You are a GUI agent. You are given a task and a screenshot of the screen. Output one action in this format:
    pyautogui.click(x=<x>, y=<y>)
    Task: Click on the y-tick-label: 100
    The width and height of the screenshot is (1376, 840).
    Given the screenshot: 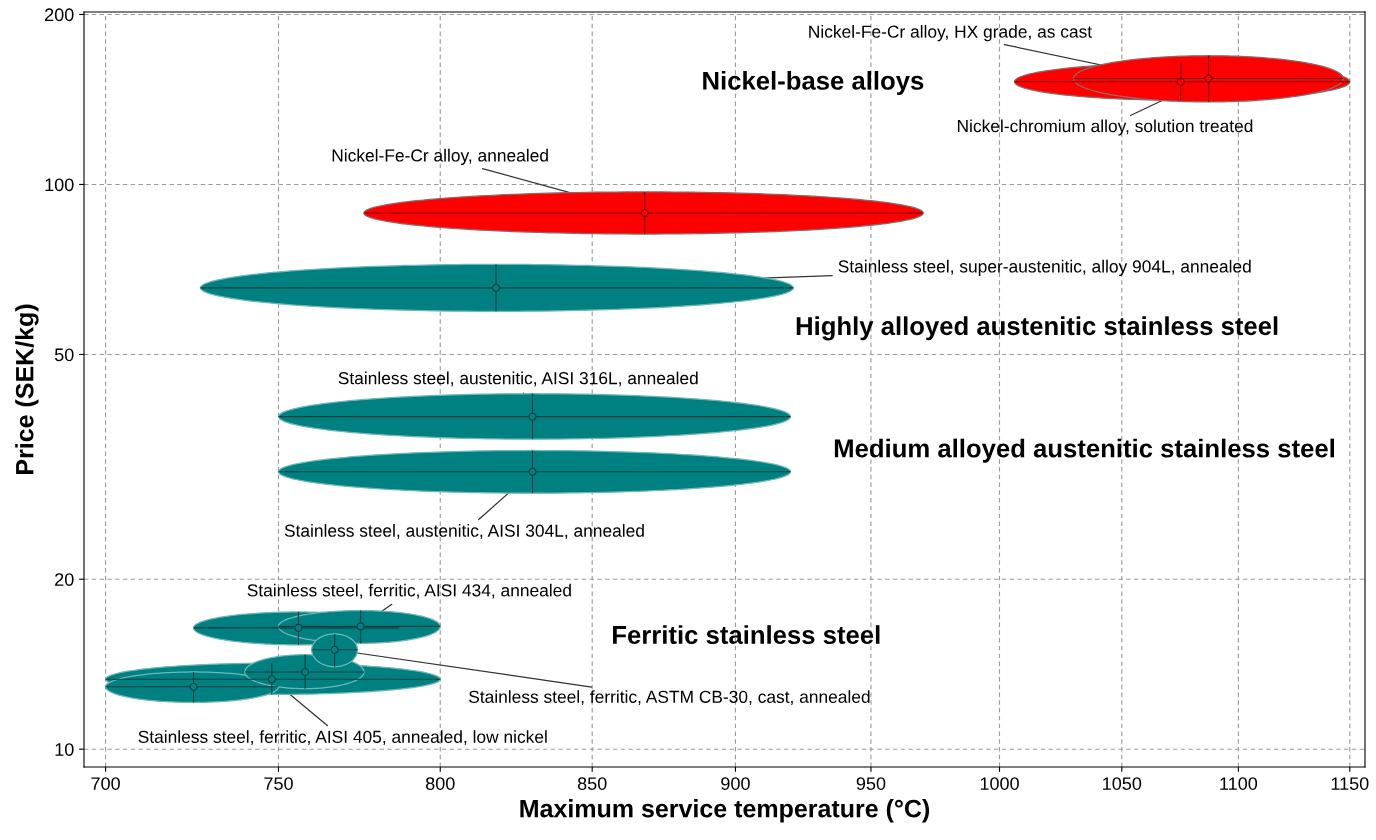 What is the action you would take?
    pyautogui.click(x=59, y=185)
    